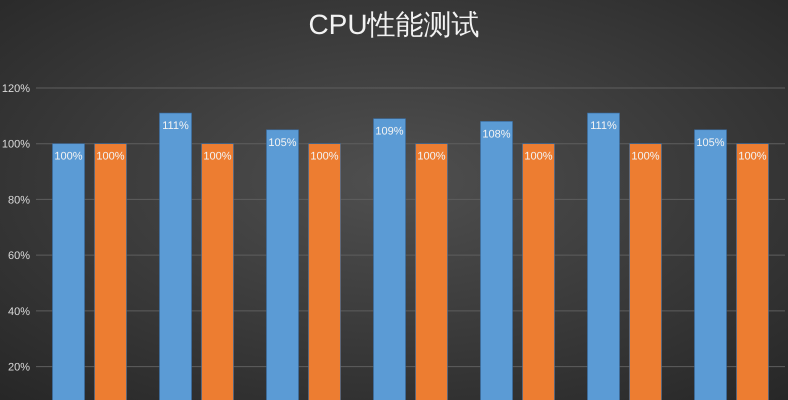 The height and width of the screenshot is (400, 788). I want to click on y-tick-label: 80%, so click(19, 200).